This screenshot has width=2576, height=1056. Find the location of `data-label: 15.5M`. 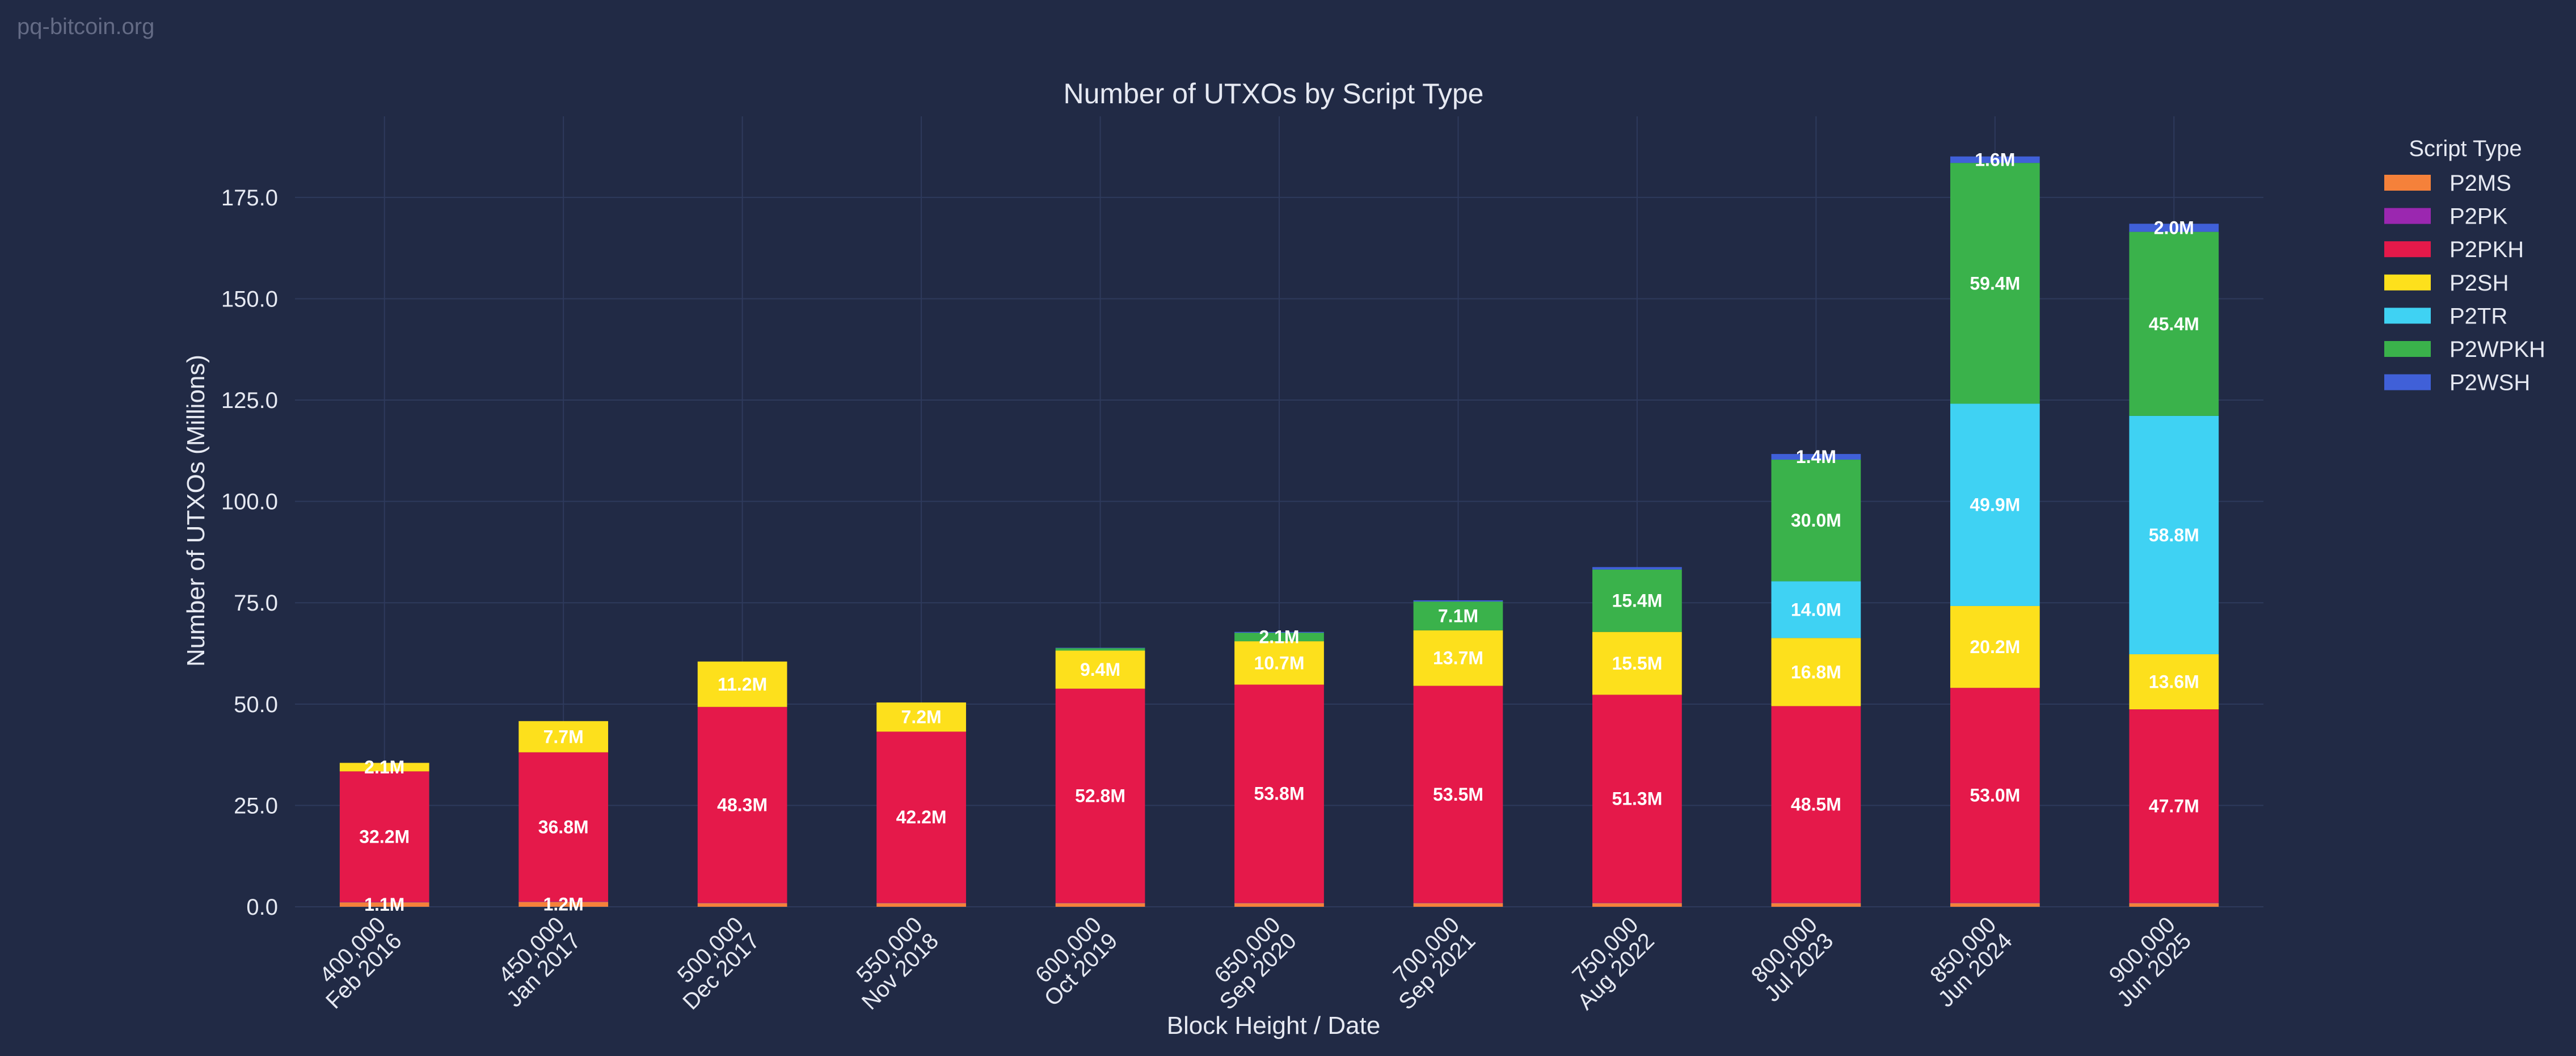

data-label: 15.5M is located at coordinates (1637, 663).